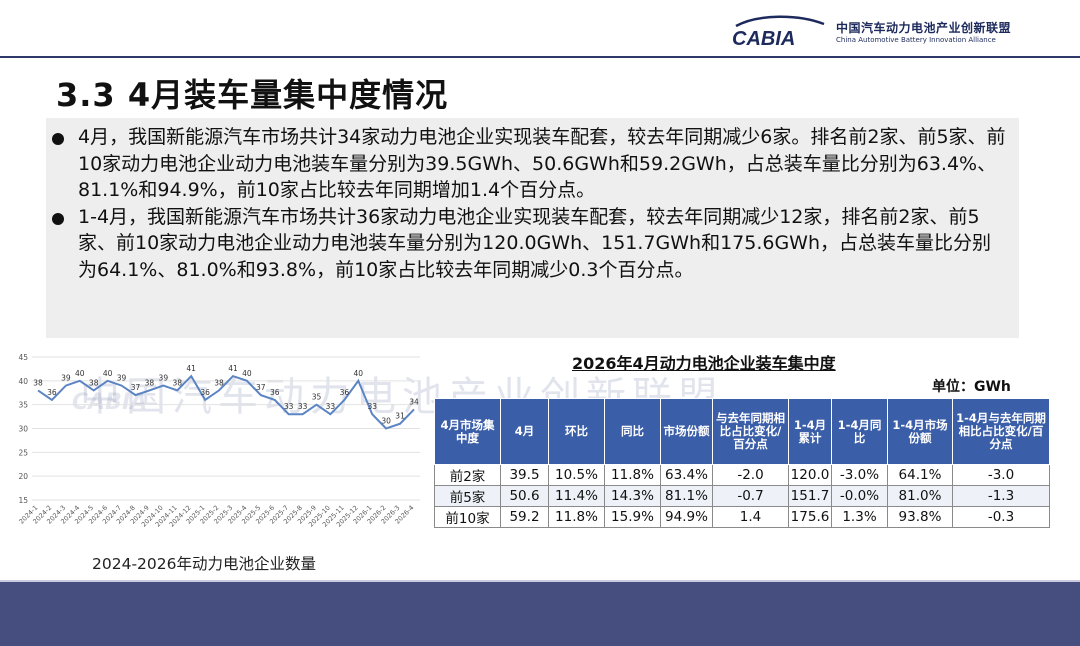 This screenshot has height=646, width=1080. What do you see at coordinates (859, 496) in the screenshot?
I see `table-cell: -0.0%` at bounding box center [859, 496].